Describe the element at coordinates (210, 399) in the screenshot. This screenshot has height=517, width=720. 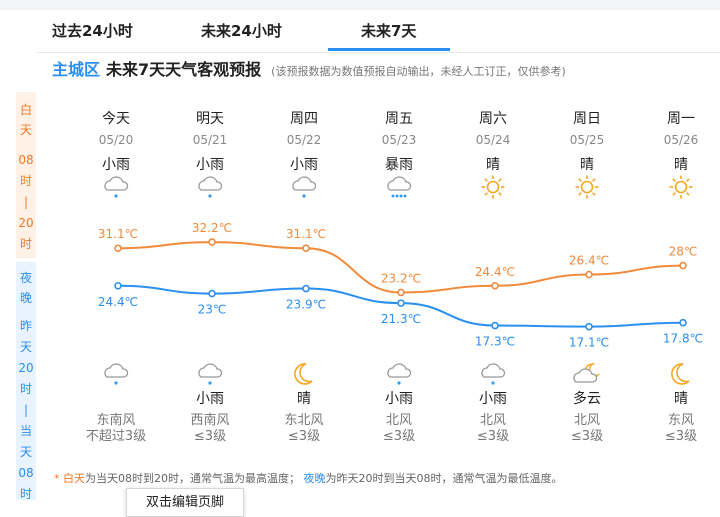
I see `night-weather: 小雨` at that location.